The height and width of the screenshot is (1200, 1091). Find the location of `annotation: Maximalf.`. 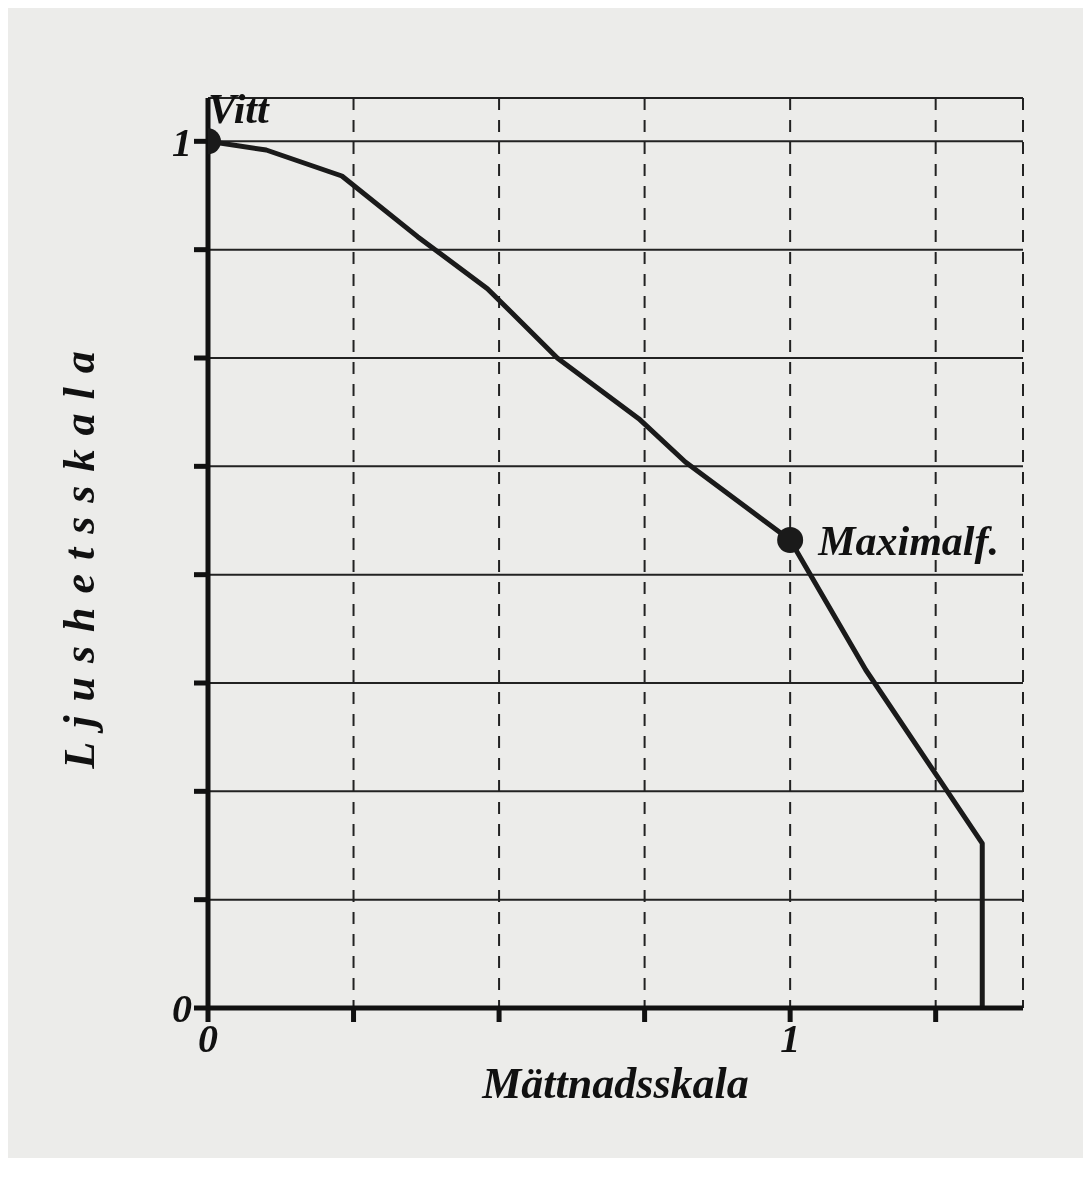

annotation: Maximalf. is located at coordinates (908, 540).